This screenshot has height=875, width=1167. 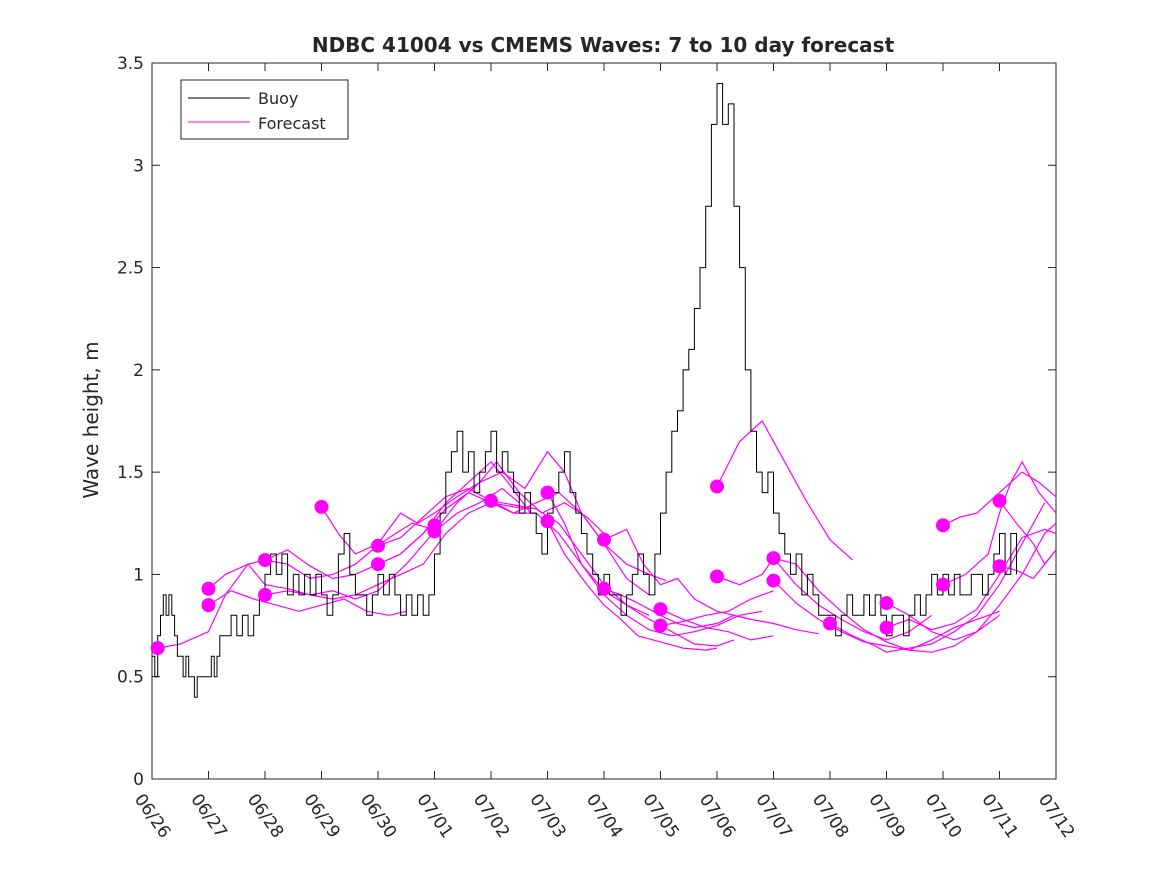 I want to click on y-tick-label: 0.5, so click(x=130, y=678).